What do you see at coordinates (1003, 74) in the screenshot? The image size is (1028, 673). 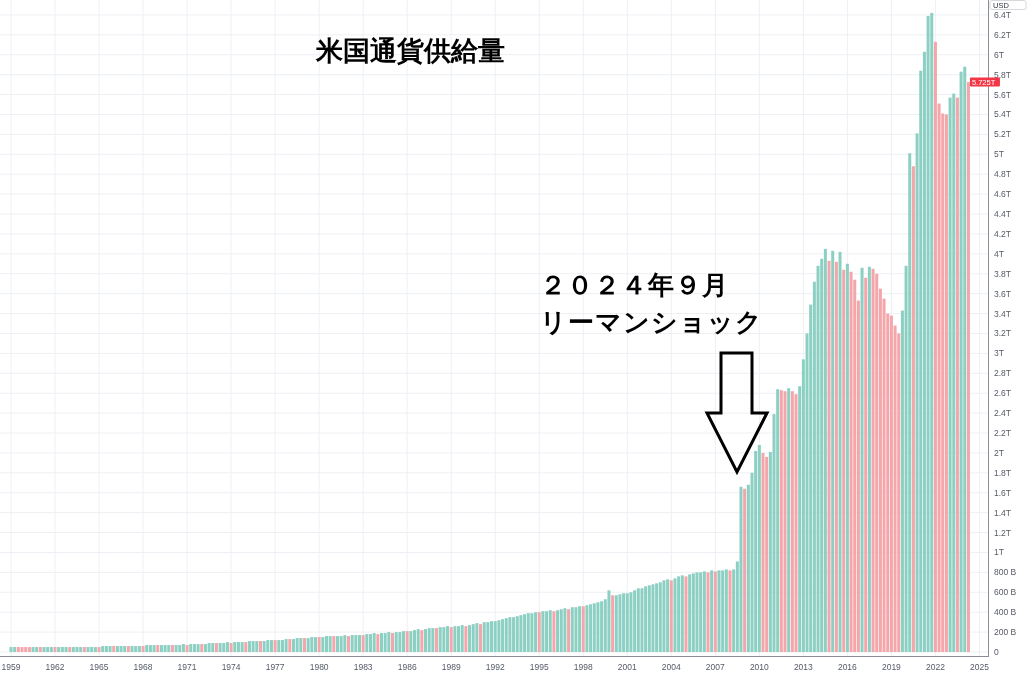 I see `y-tick-label: 5.8T` at bounding box center [1003, 74].